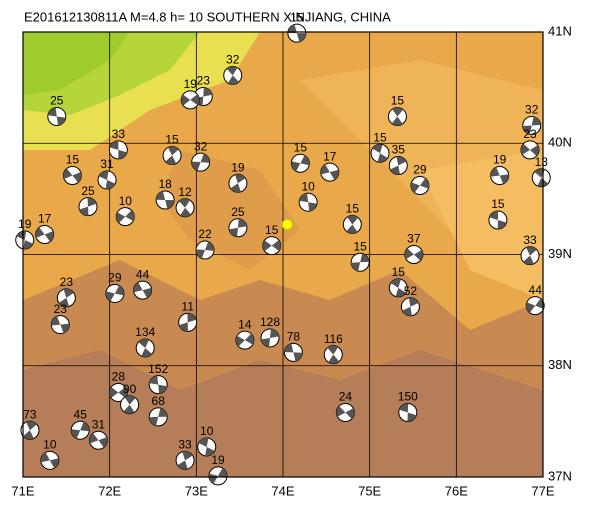 This screenshot has width=589, height=509. Describe the element at coordinates (205, 234) in the screenshot. I see `depth-label: 22` at that location.